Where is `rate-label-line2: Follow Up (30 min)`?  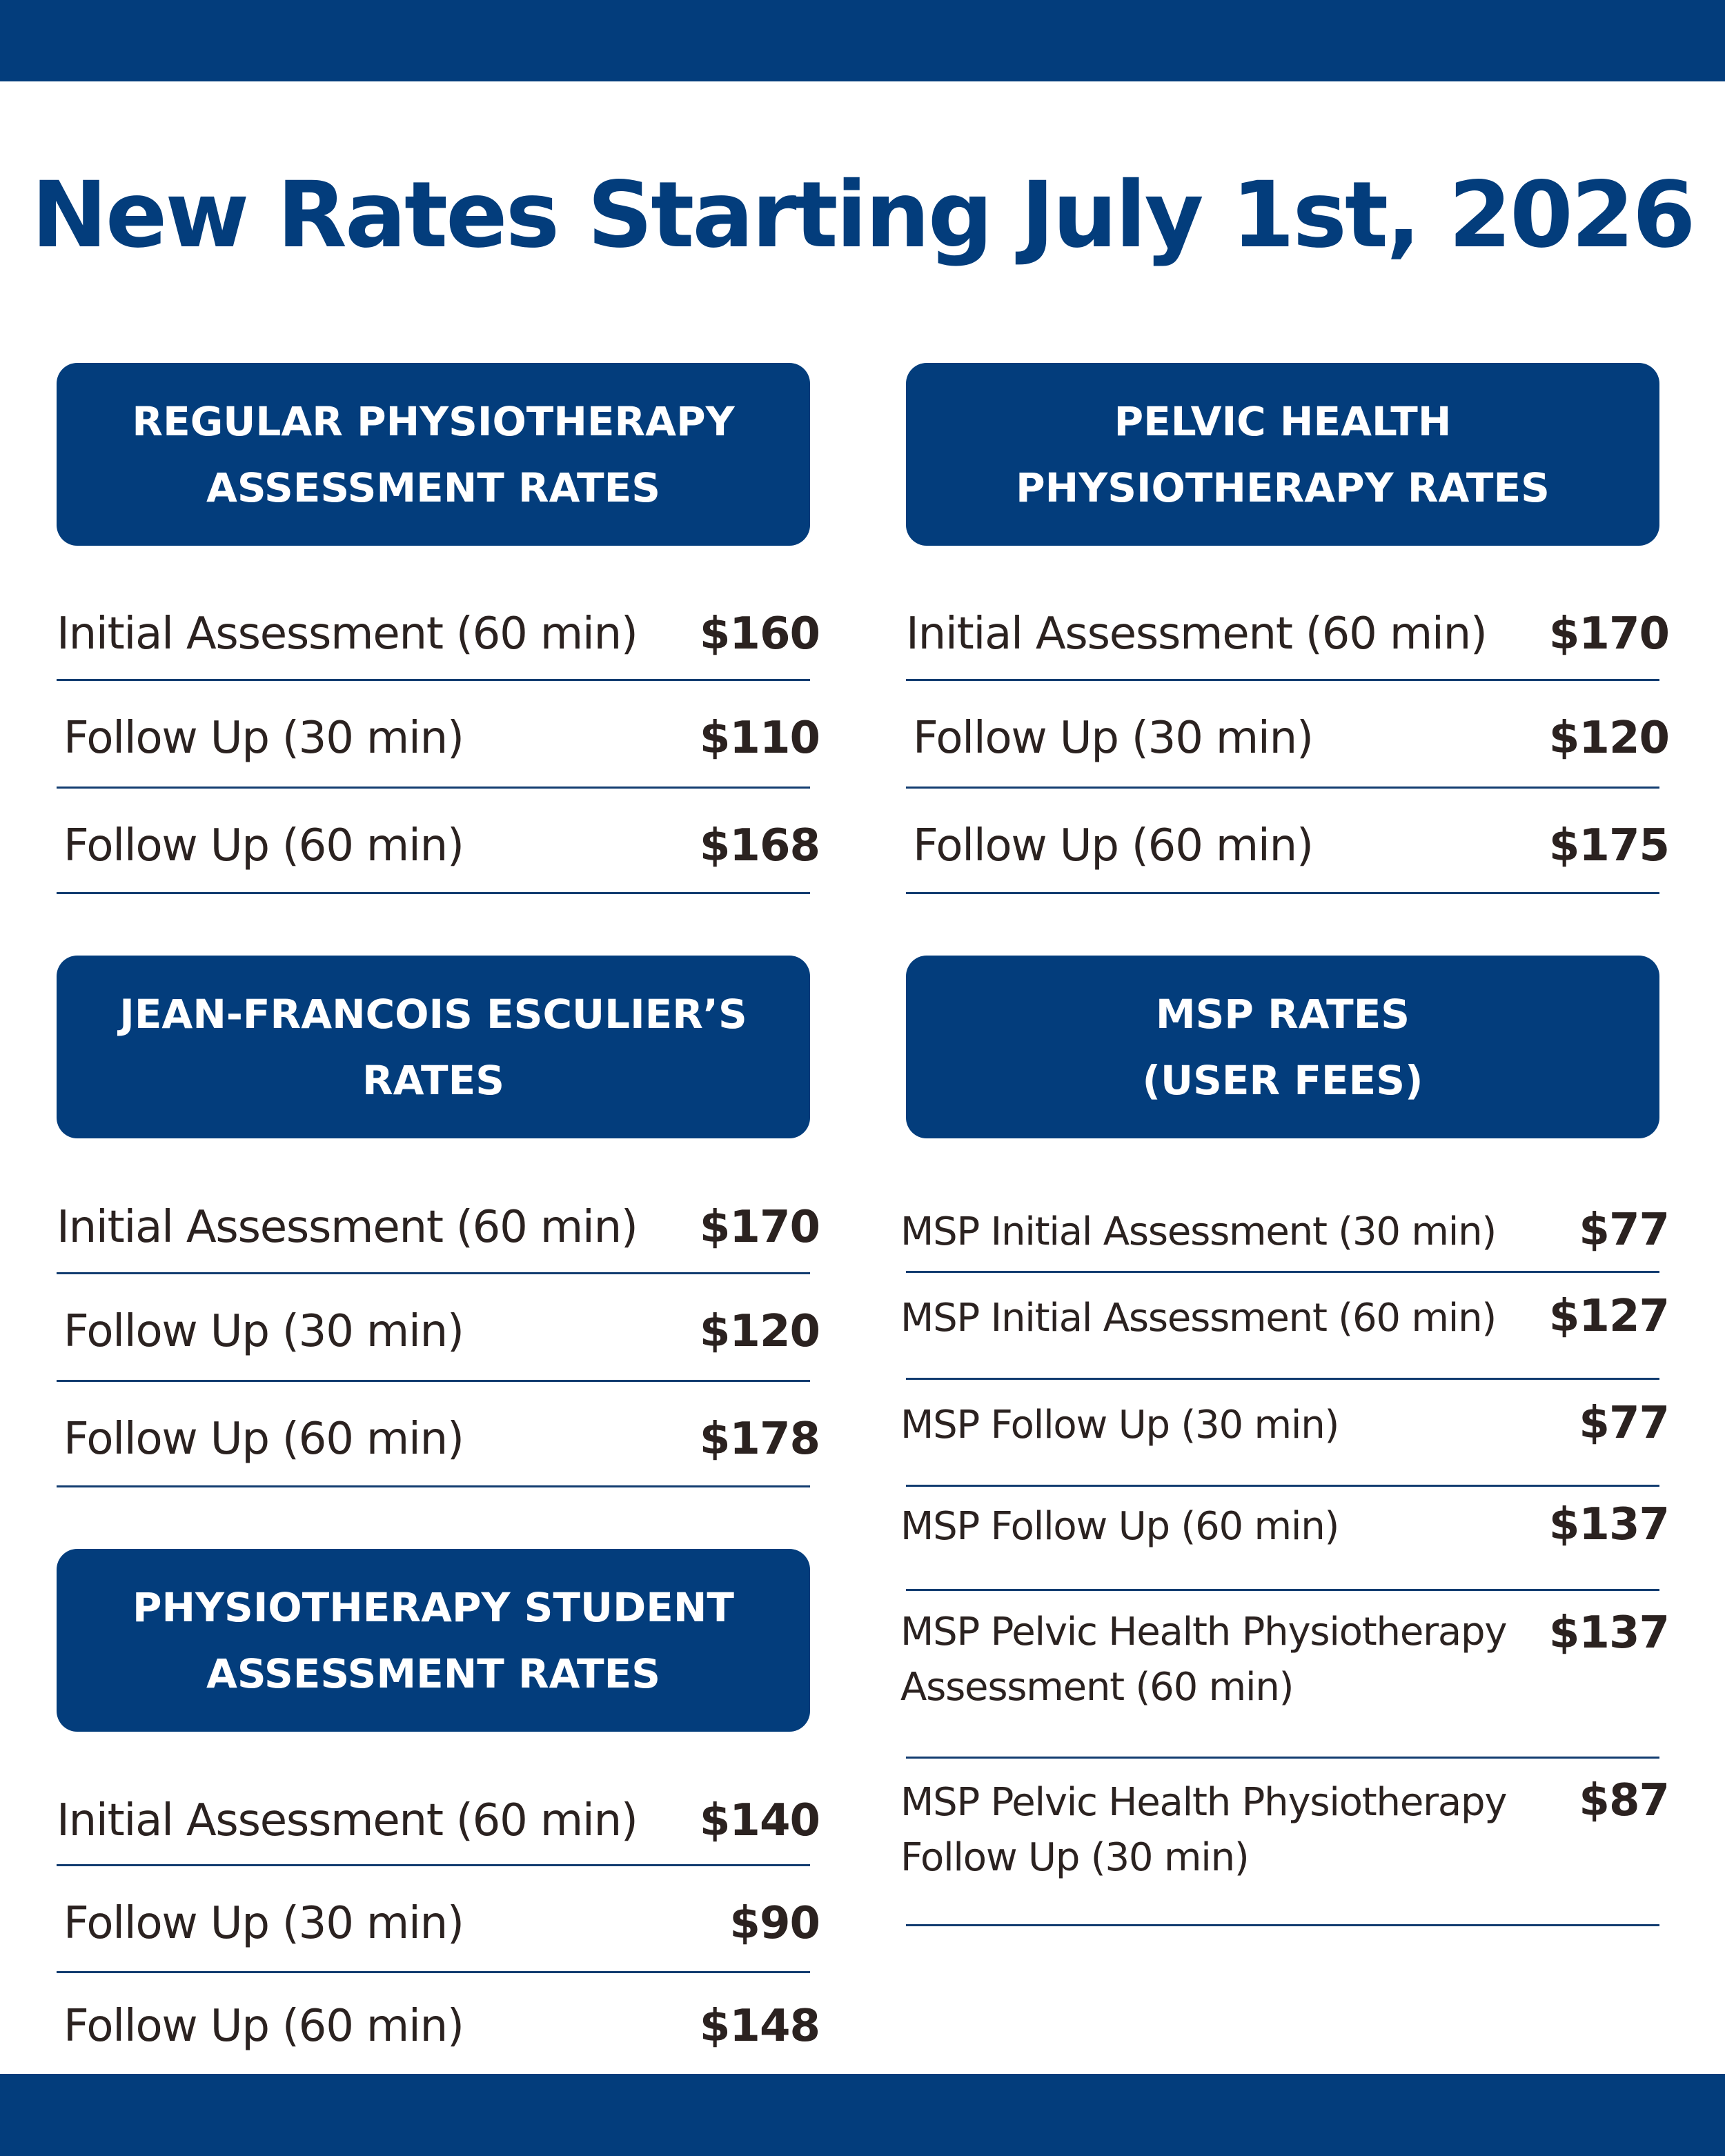
rate-label-line2: Follow Up (30 min) is located at coordinates (1075, 1857).